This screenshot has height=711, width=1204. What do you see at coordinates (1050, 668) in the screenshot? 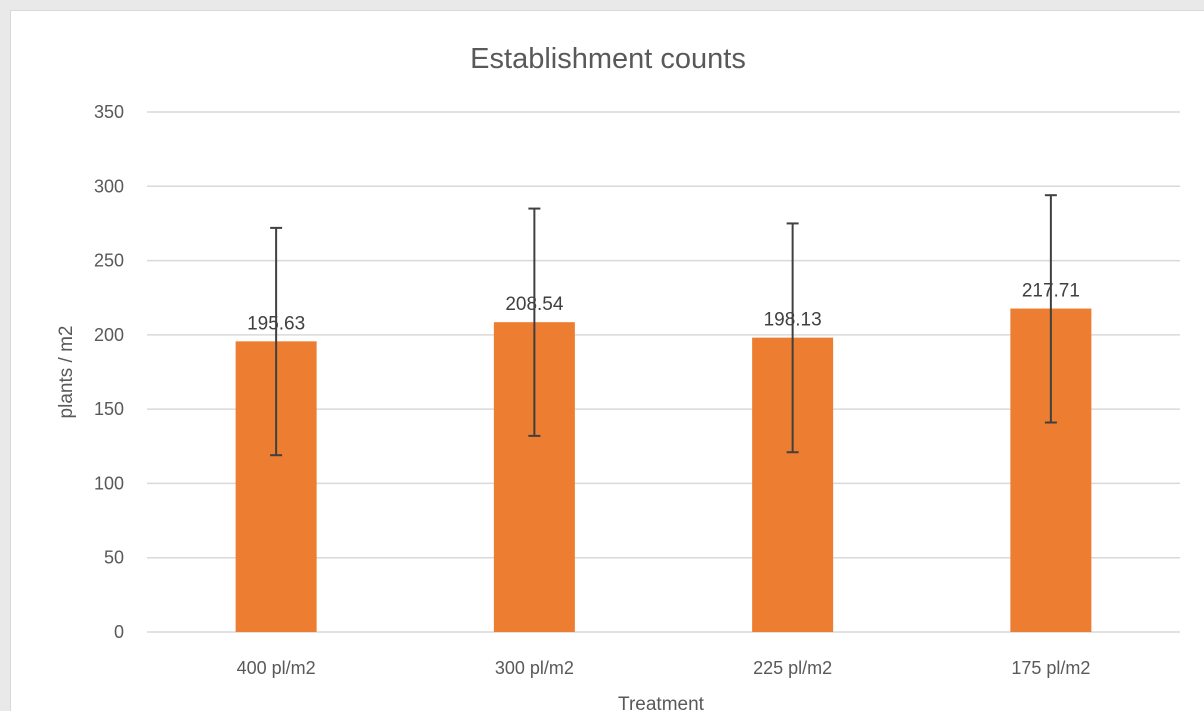
I see `x-tick-label: 175 pl/m2` at bounding box center [1050, 668].